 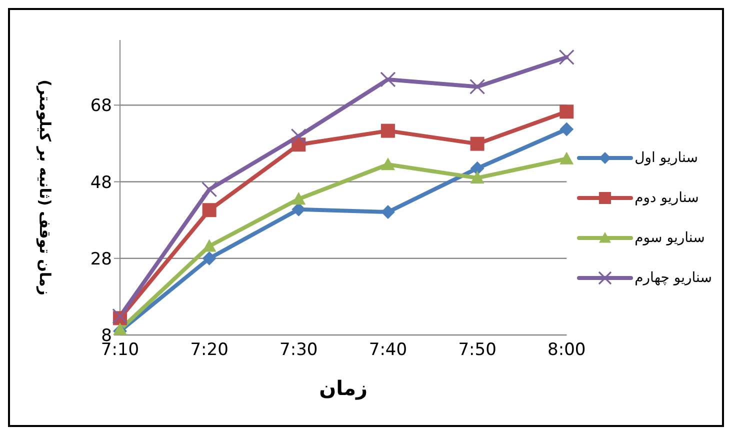 I want to click on y-axis-title: زمان توقف (ثانیه بر کیلومتر), so click(x=45, y=188).